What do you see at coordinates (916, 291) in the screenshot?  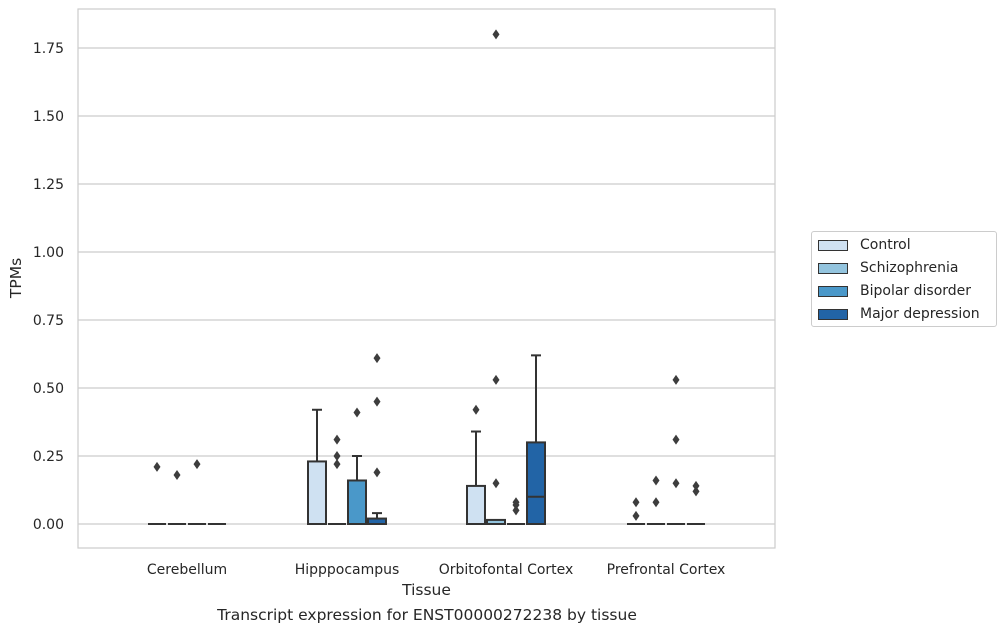 I see `legend-label: Bipolar disorder` at bounding box center [916, 291].